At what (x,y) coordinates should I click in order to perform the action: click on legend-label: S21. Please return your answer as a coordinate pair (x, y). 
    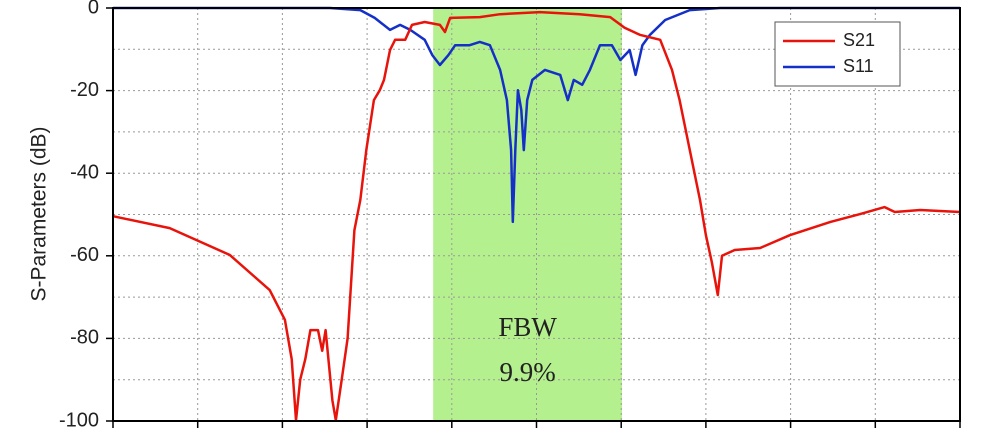
    Looking at the image, I should click on (859, 40).